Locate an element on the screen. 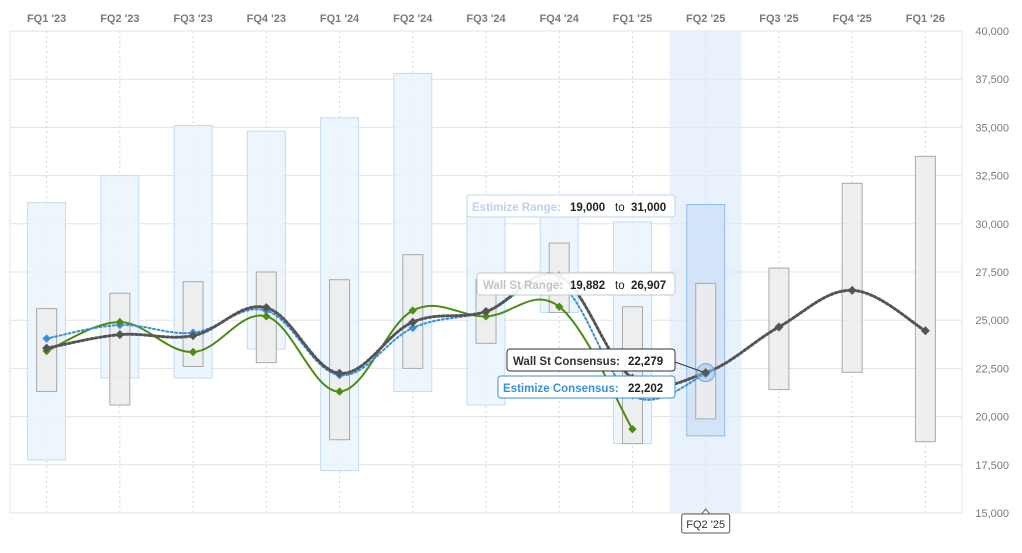  estimize-range-to: to is located at coordinates (620, 208).